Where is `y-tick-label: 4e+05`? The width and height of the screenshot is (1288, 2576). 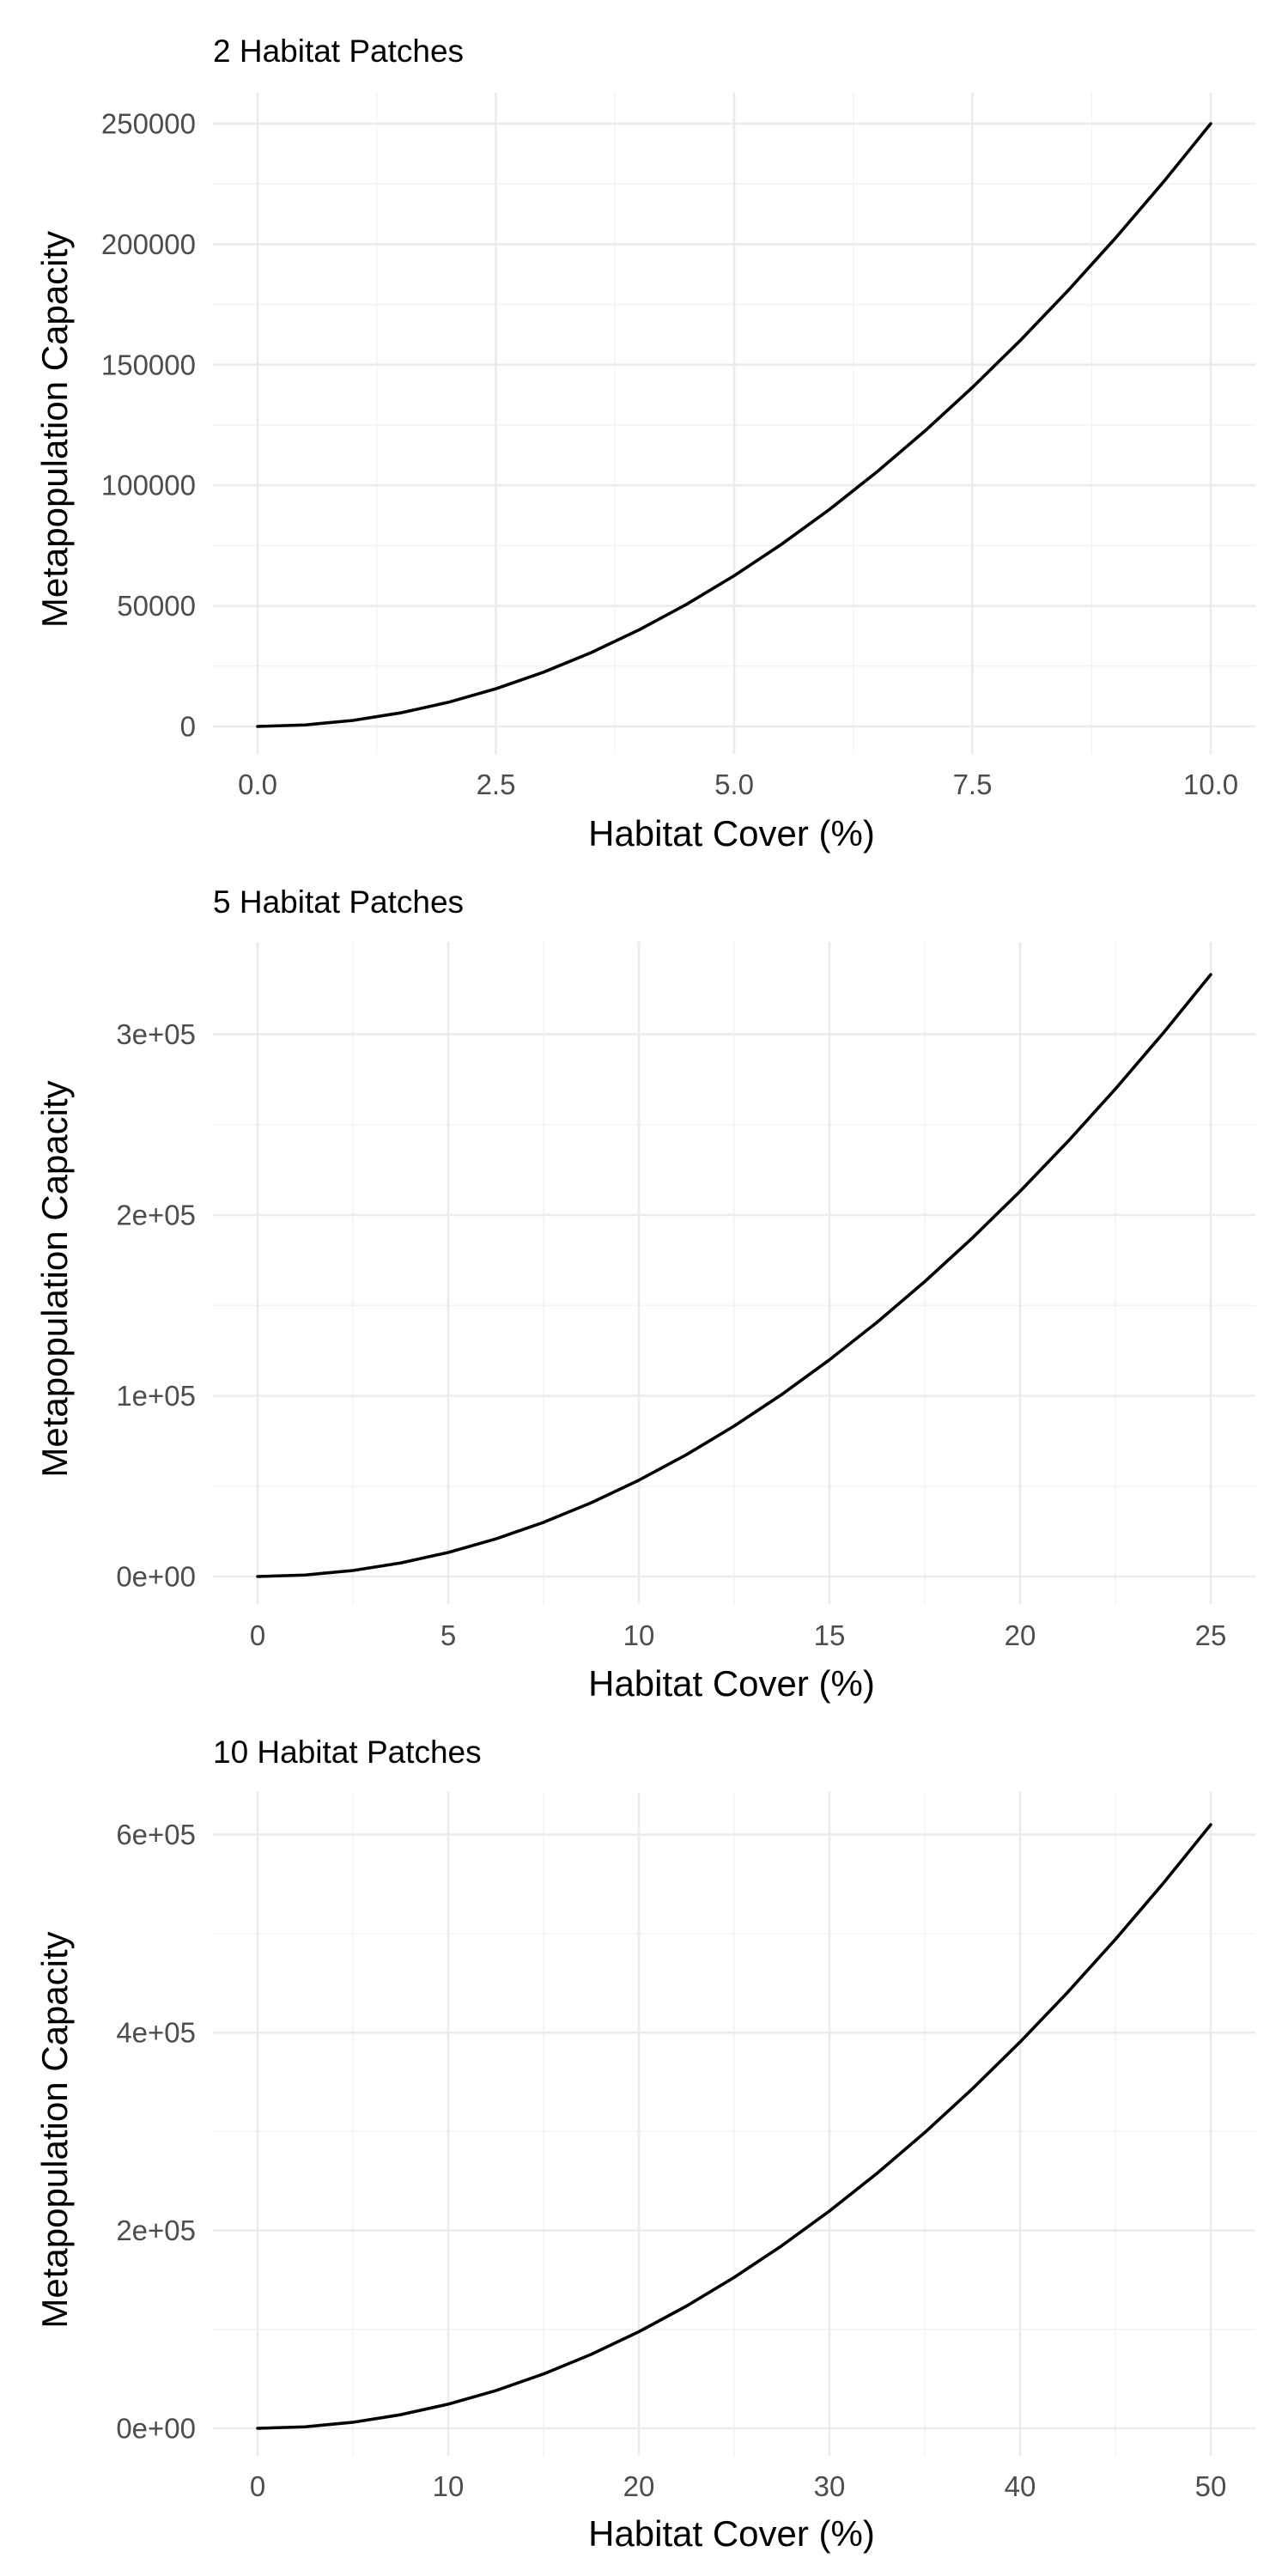 y-tick-label: 4e+05 is located at coordinates (156, 2033).